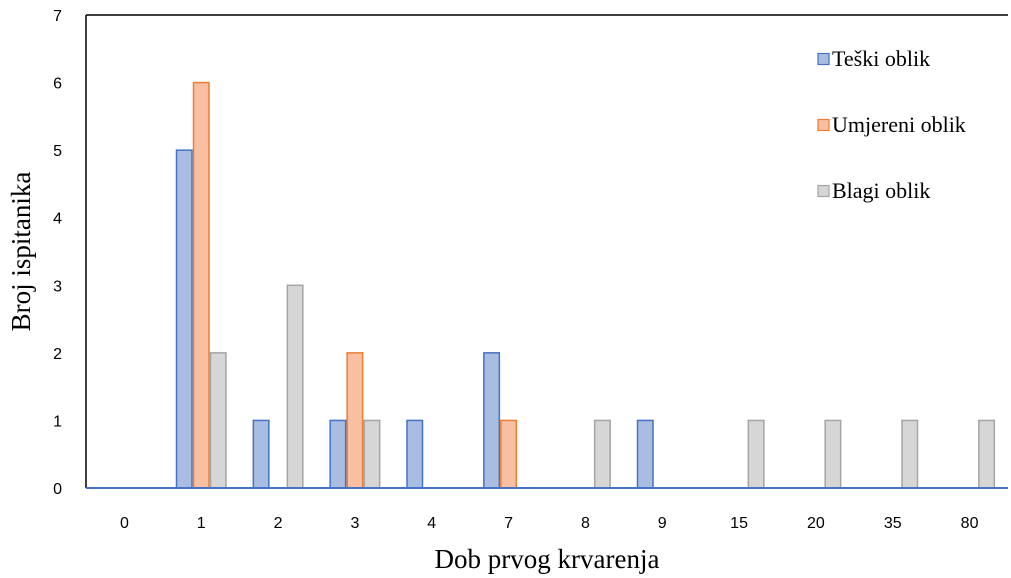  I want to click on y-tick-label: 0, so click(57, 489).